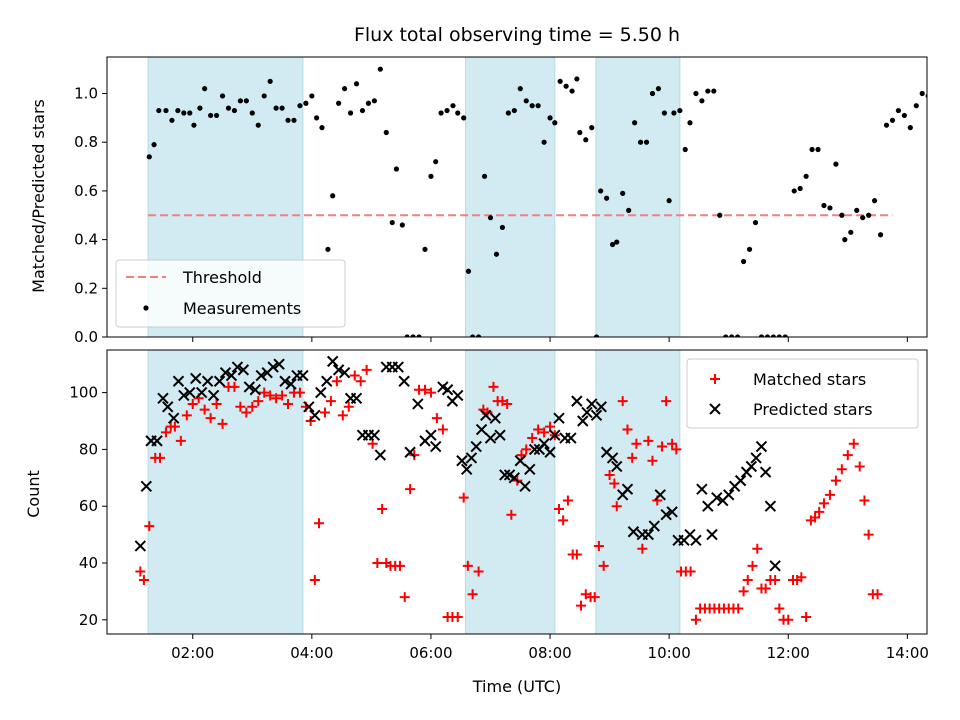 Image resolution: width=960 pixels, height=720 pixels. I want to click on top-y-tick-label: 0.6, so click(86, 191).